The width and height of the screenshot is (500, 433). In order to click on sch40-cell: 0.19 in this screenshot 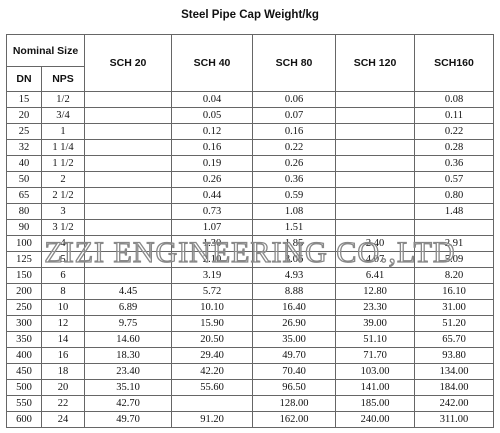, I will do `click(212, 163)`.